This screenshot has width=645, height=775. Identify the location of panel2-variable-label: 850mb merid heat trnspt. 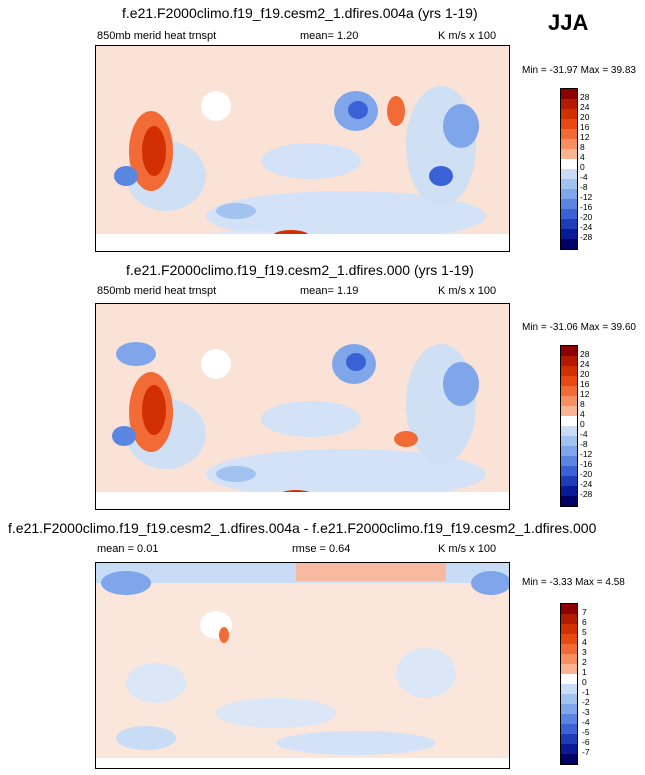
(157, 291).